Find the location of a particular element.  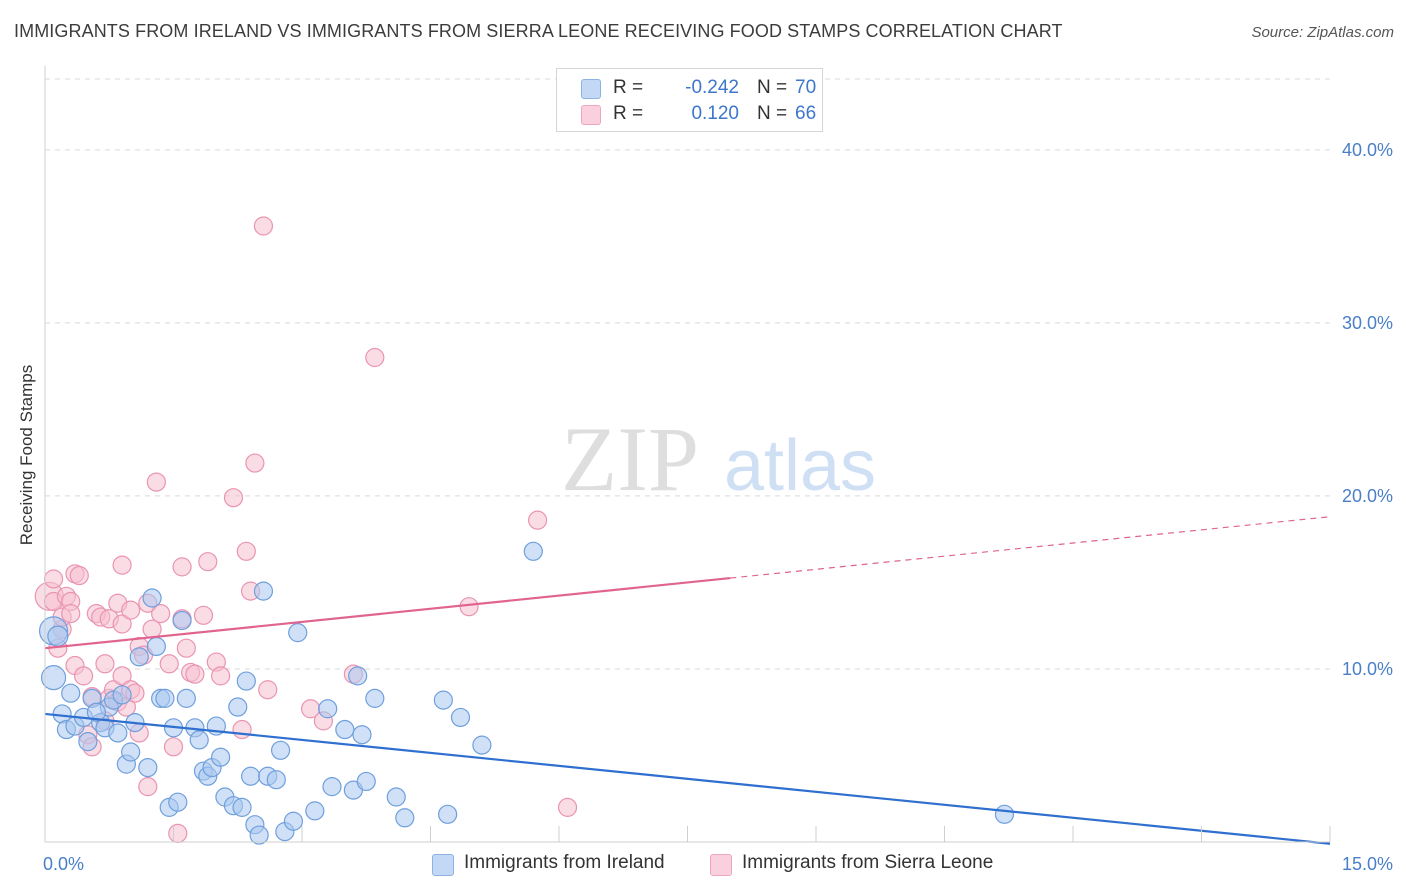

source-label: Source: ZipAtlas.com is located at coordinates (1322, 32).